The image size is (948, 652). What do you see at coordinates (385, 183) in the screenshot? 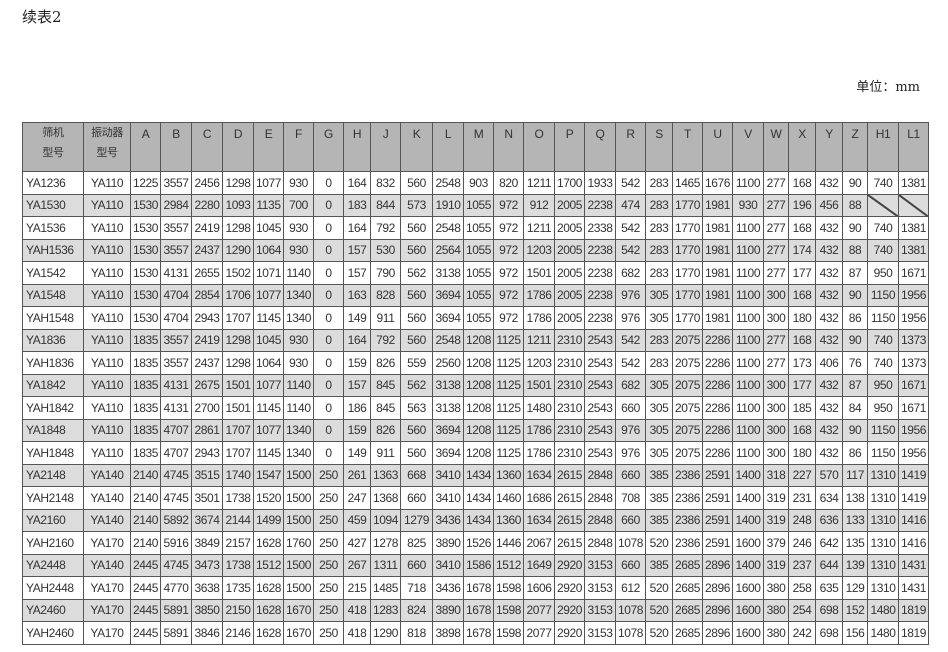
I see `cell-j: 832` at bounding box center [385, 183].